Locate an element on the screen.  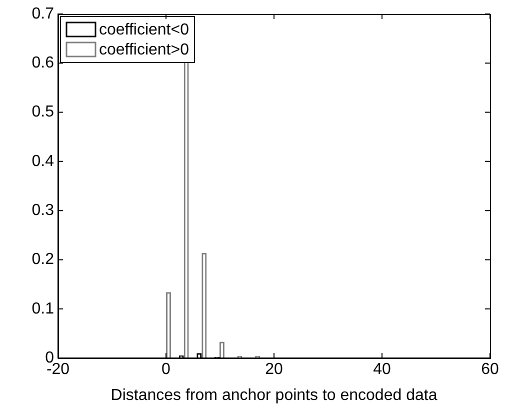
x-tick-label: 60 is located at coordinates (490, 369).